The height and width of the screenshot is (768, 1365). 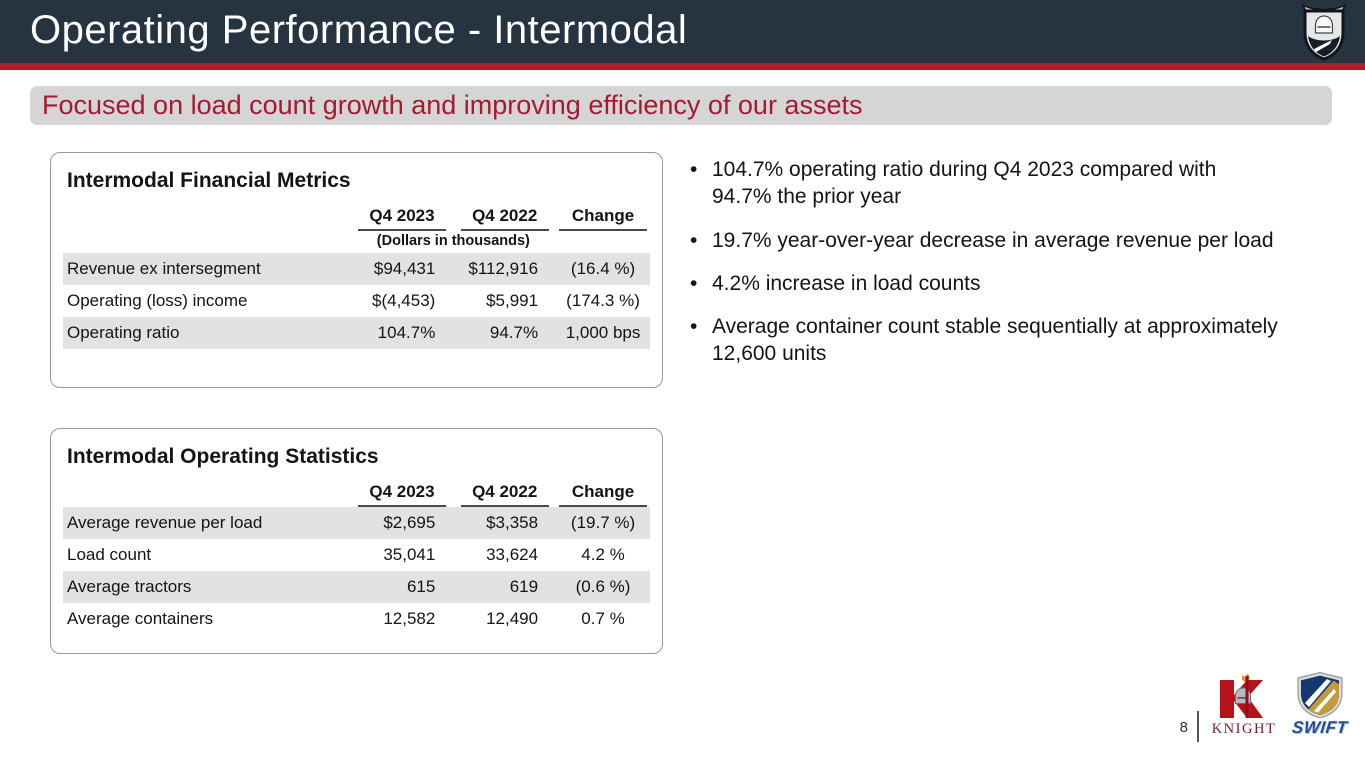 I want to click on operating-table-title: Intermodal Operating Statistics, so click(x=223, y=456).